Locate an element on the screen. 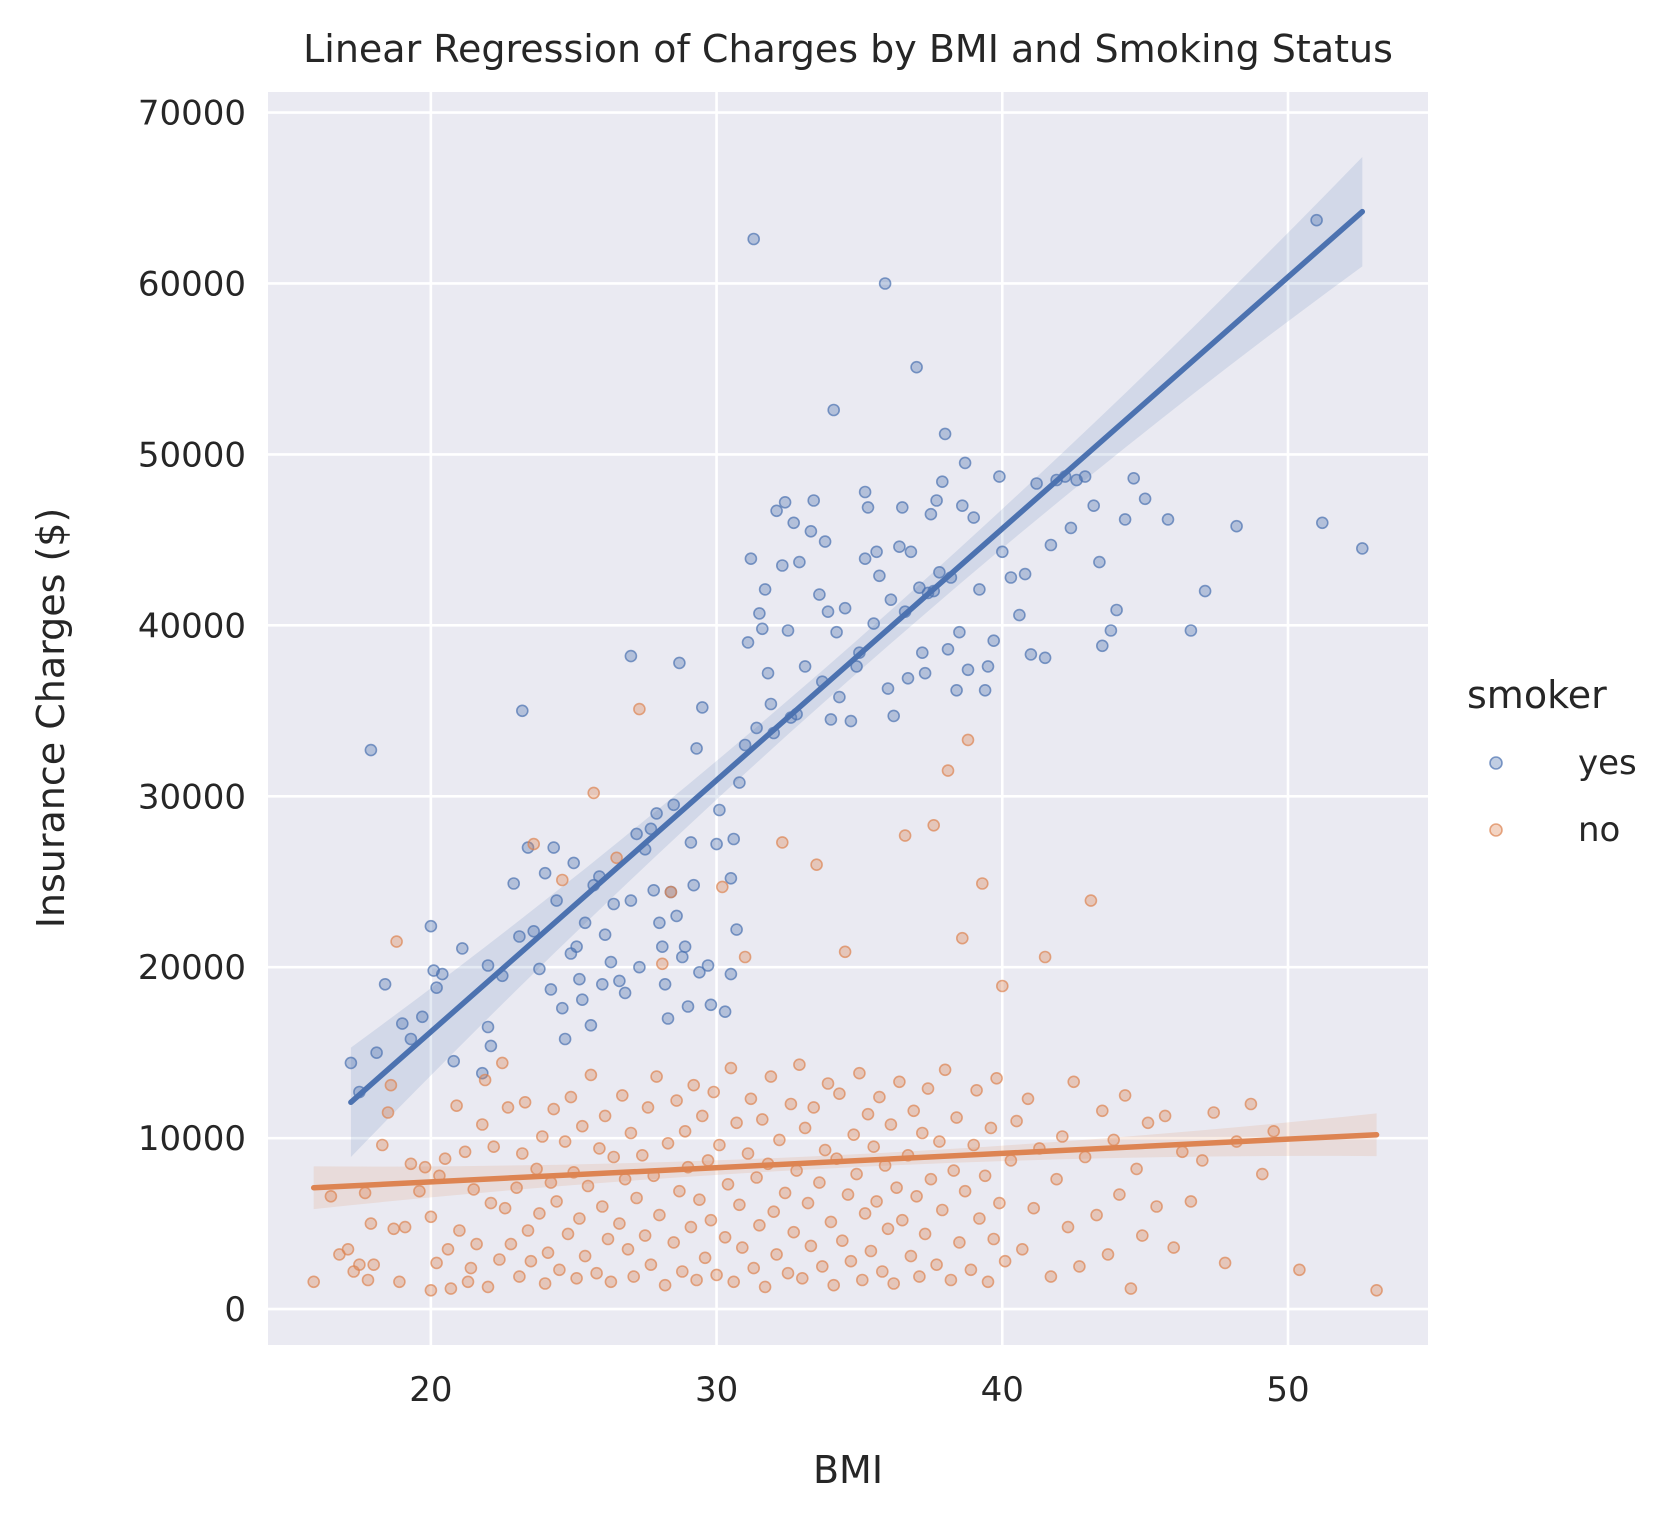 The width and height of the screenshot is (1680, 1515). legend-title: smoker is located at coordinates (1537, 695).